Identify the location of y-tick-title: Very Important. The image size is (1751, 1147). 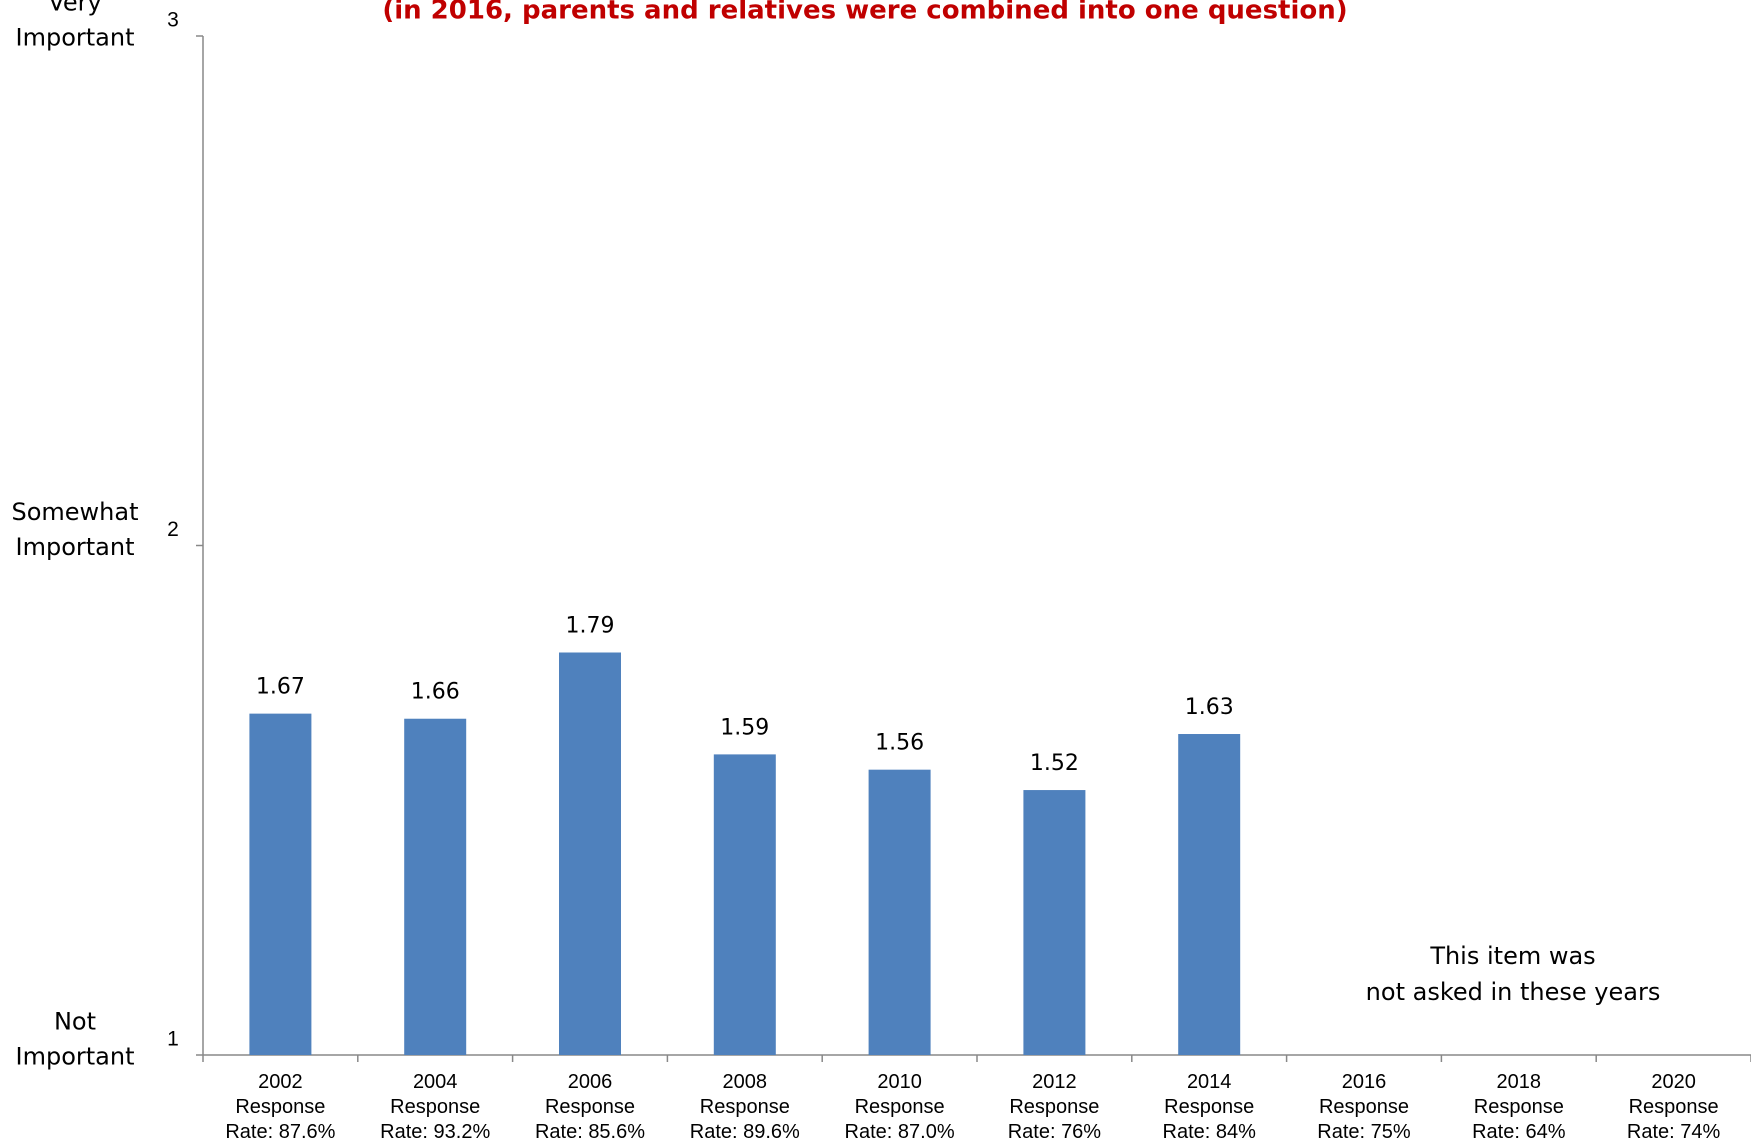
(75, 26).